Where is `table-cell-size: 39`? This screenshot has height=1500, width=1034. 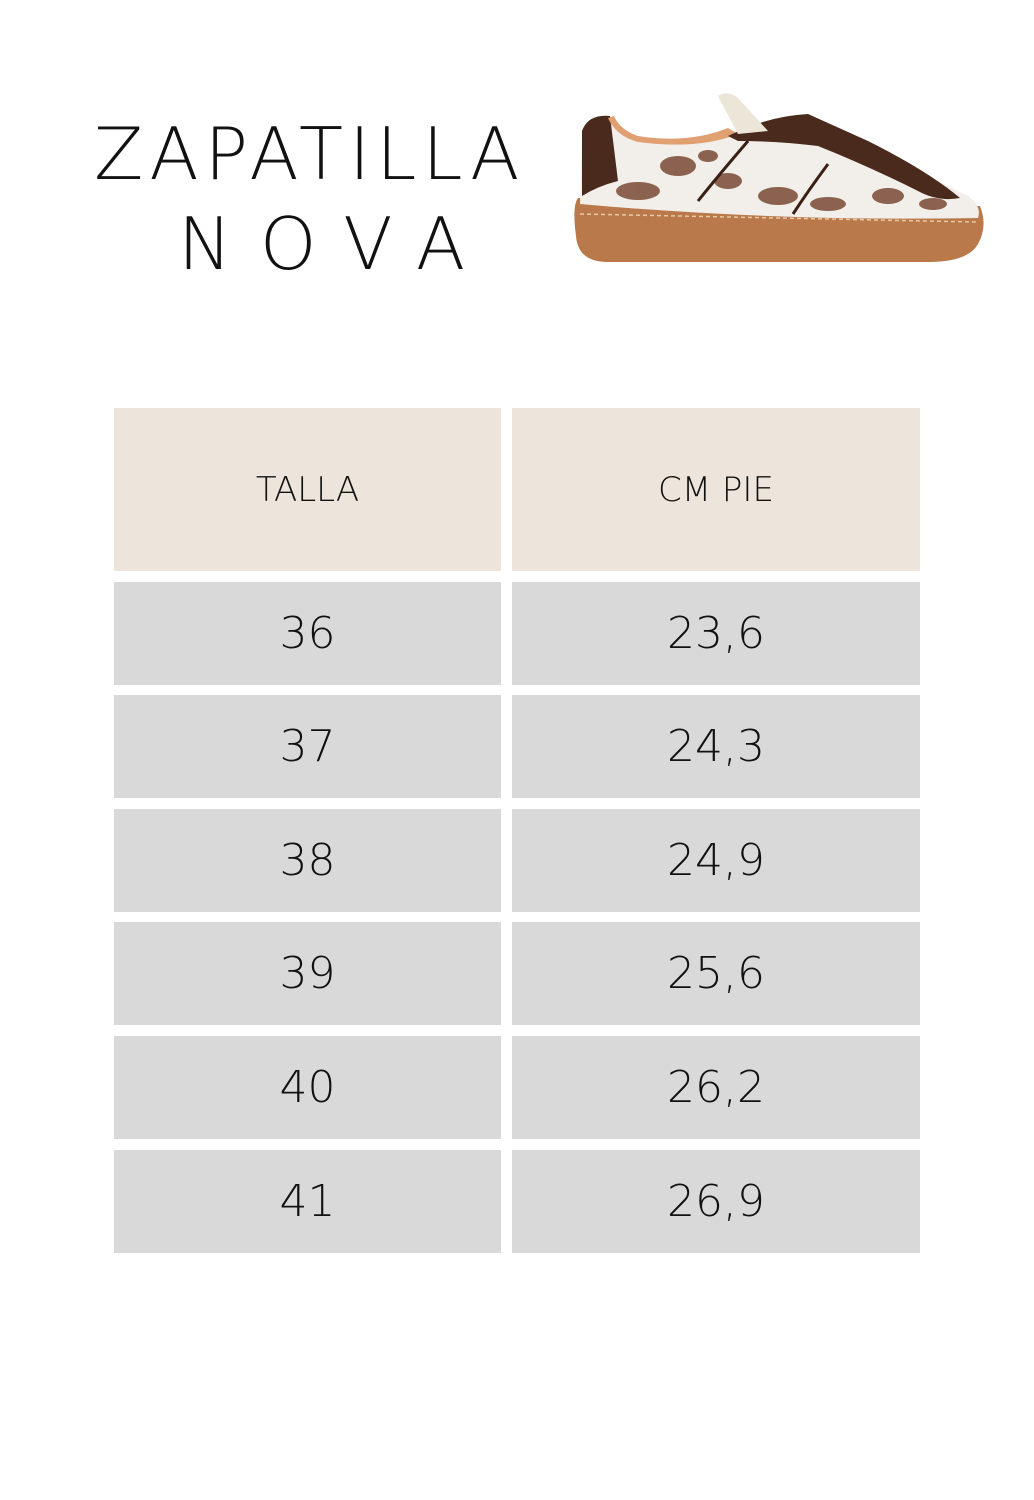 table-cell-size: 39 is located at coordinates (307, 973).